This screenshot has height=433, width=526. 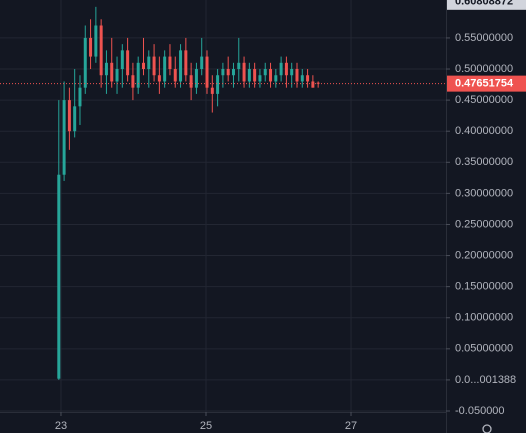 What do you see at coordinates (484, 162) in the screenshot?
I see `y-tick-label: 0.35000000` at bounding box center [484, 162].